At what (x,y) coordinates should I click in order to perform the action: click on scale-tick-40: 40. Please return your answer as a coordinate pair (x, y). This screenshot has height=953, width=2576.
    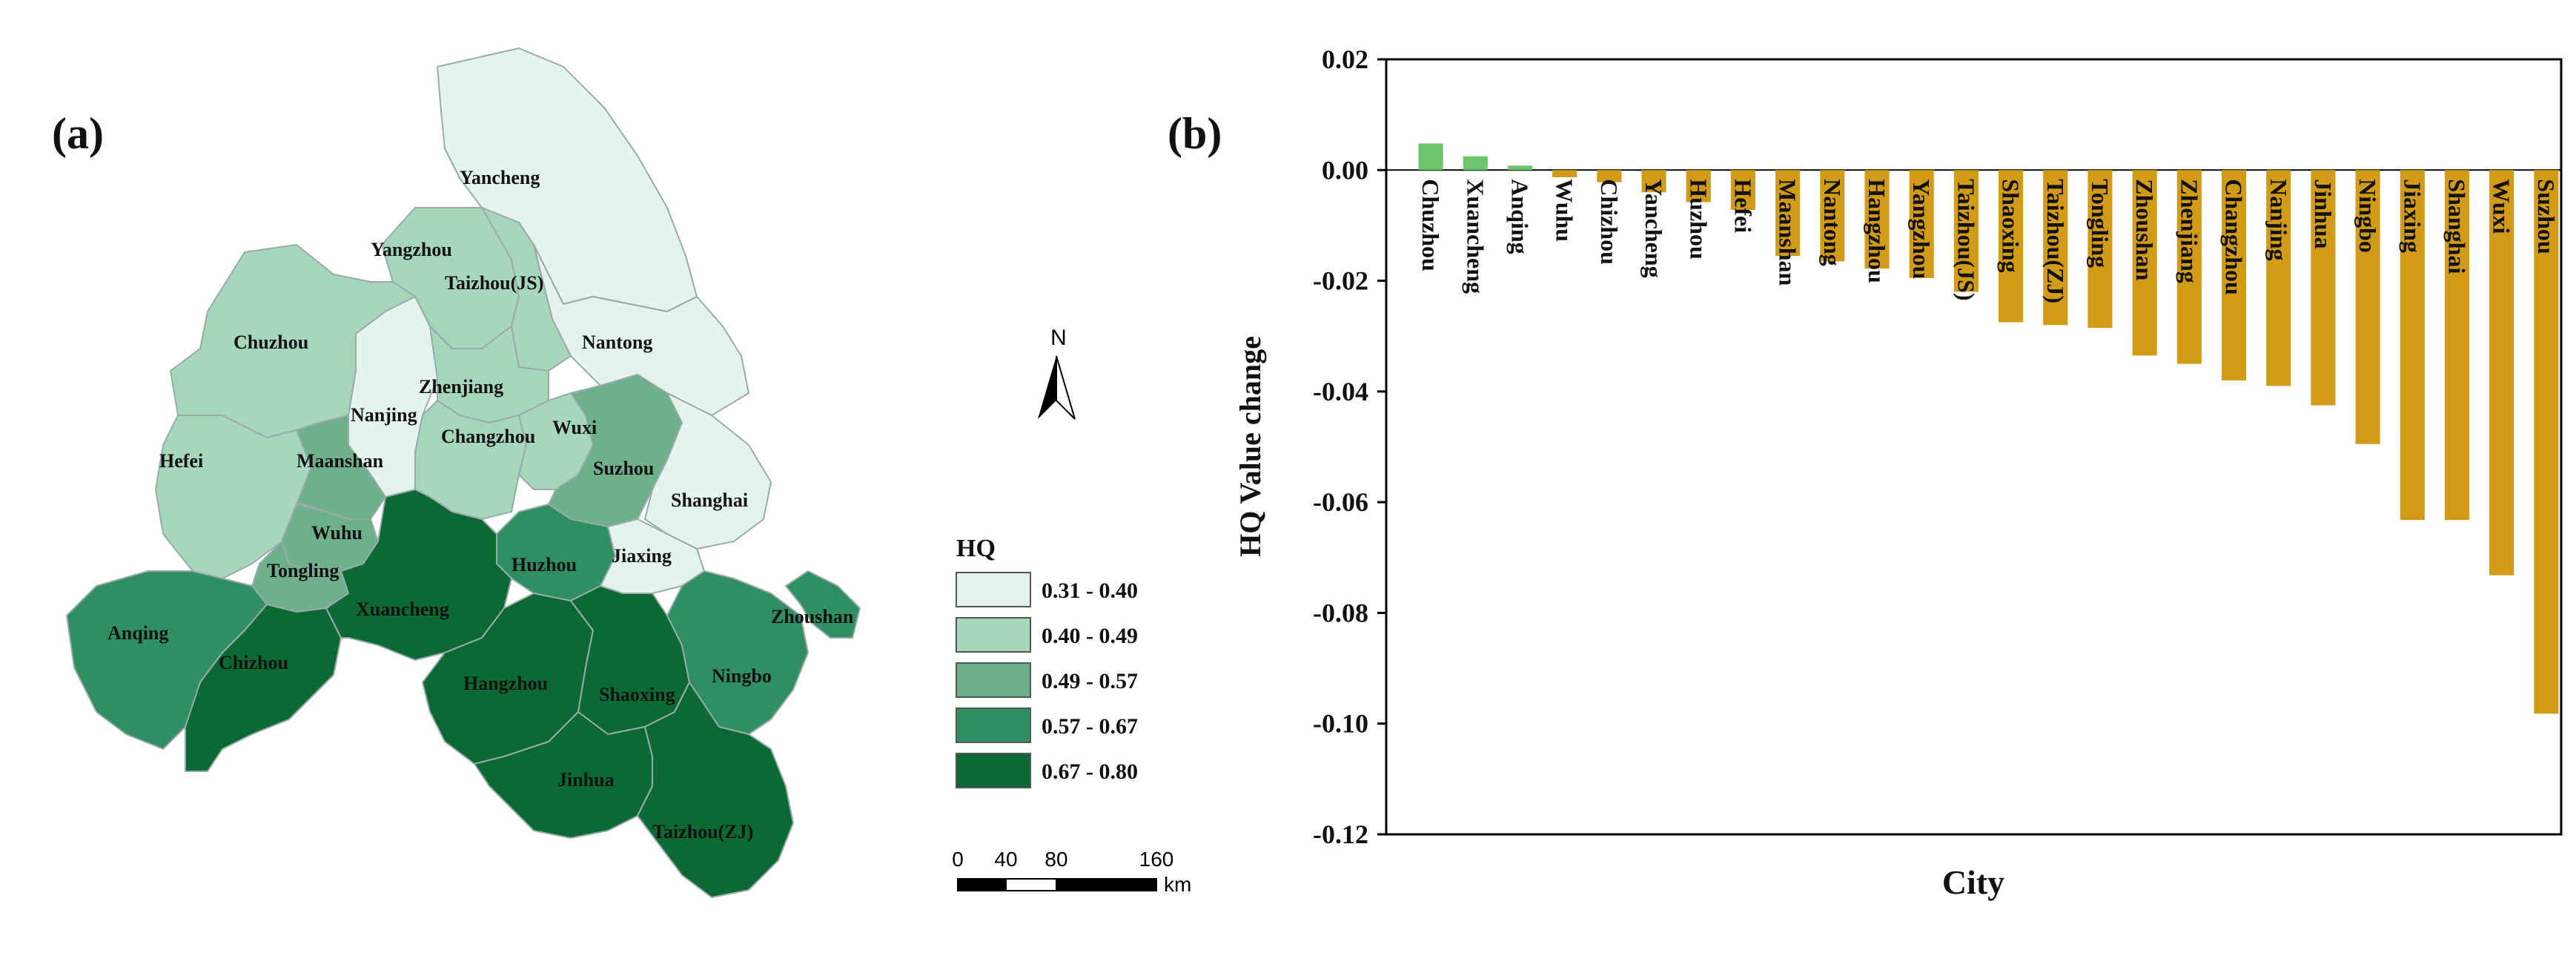
    Looking at the image, I should click on (1005, 860).